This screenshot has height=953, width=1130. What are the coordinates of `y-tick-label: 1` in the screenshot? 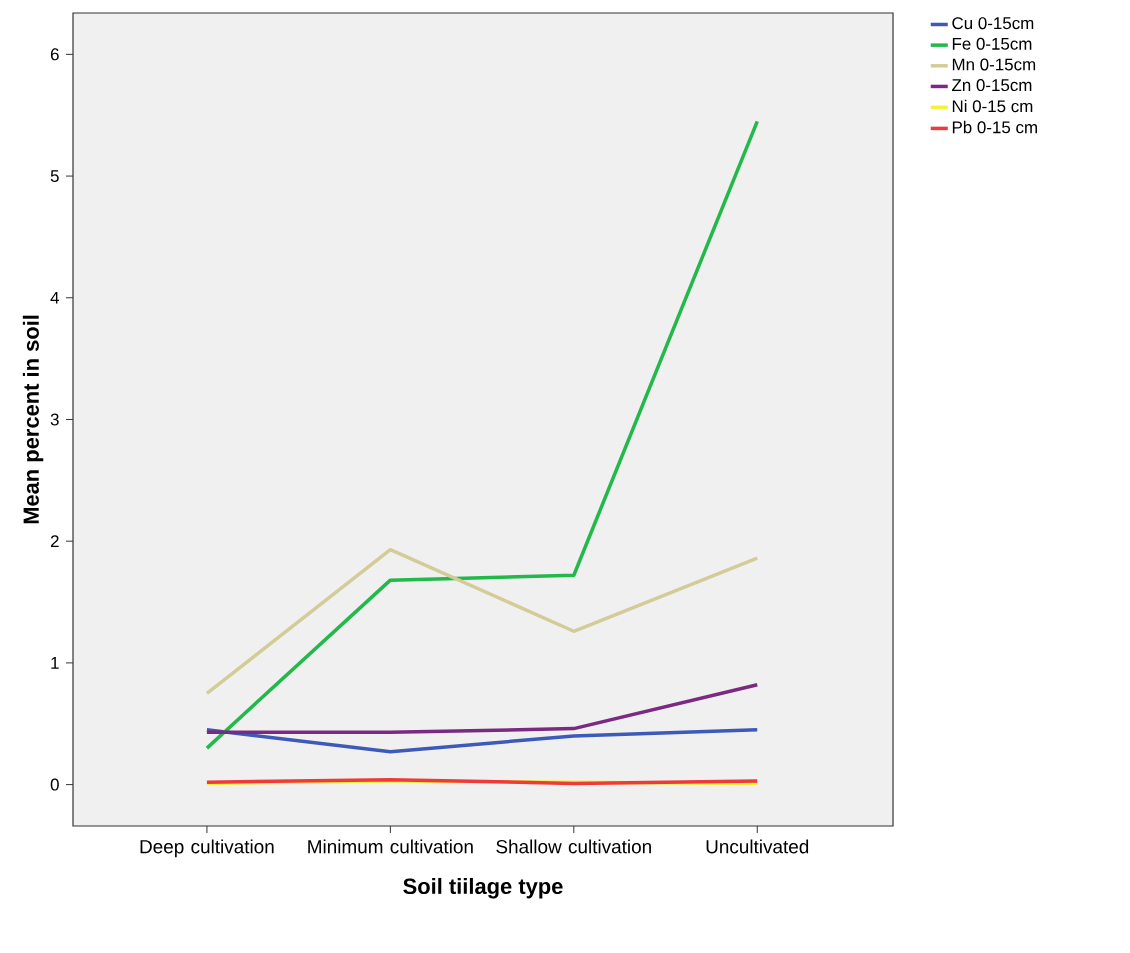 It's located at (55, 663).